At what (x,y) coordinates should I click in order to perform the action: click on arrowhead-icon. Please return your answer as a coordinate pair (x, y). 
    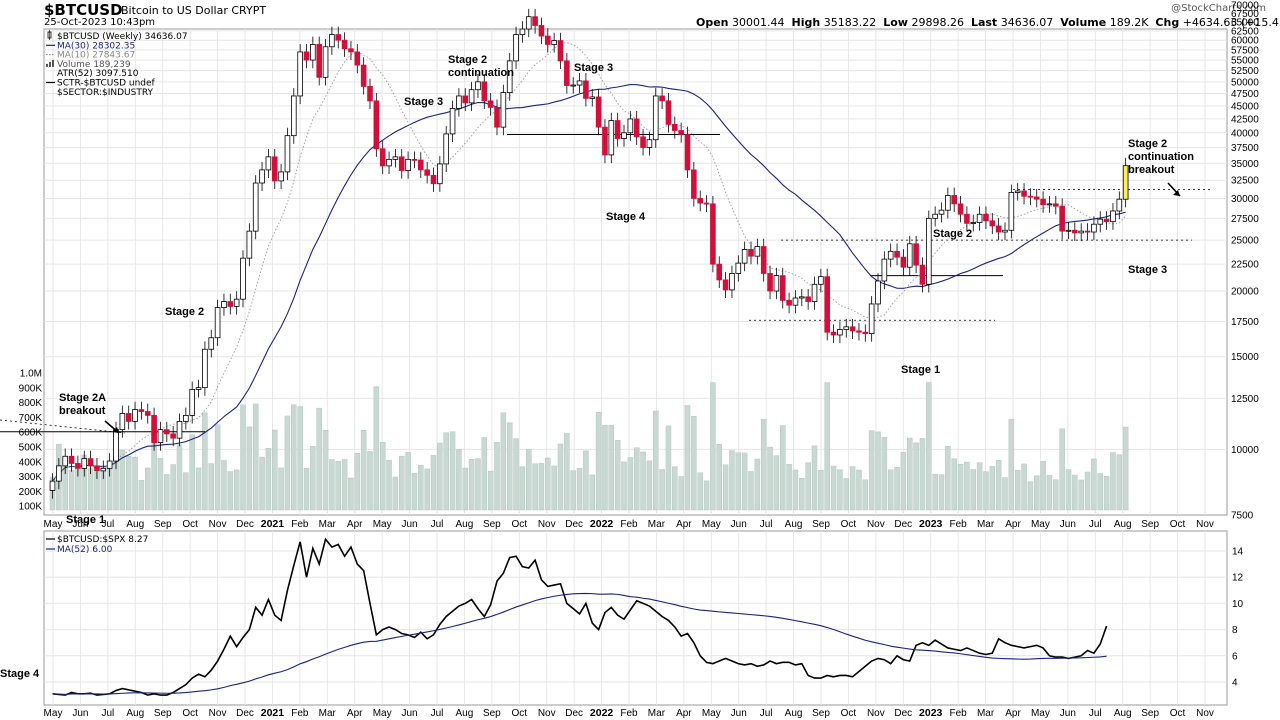
    Looking at the image, I should click on (115, 430).